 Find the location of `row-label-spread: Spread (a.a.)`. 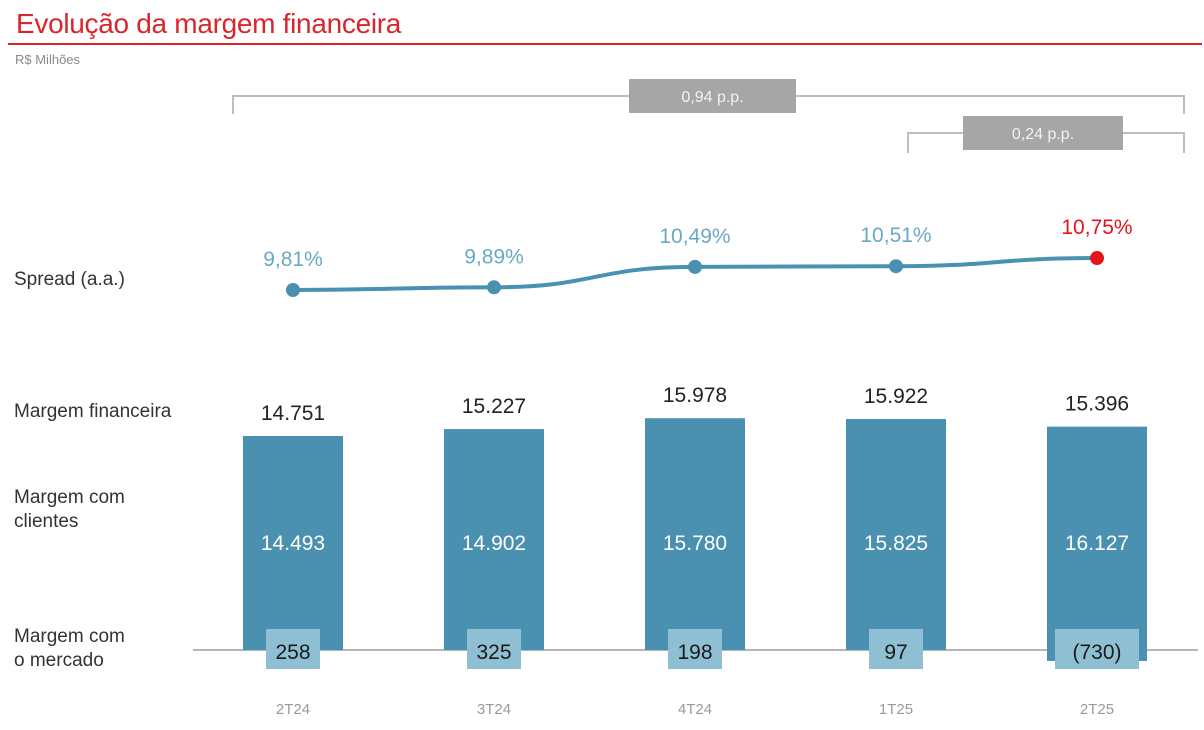

row-label-spread: Spread (a.a.) is located at coordinates (69, 279).